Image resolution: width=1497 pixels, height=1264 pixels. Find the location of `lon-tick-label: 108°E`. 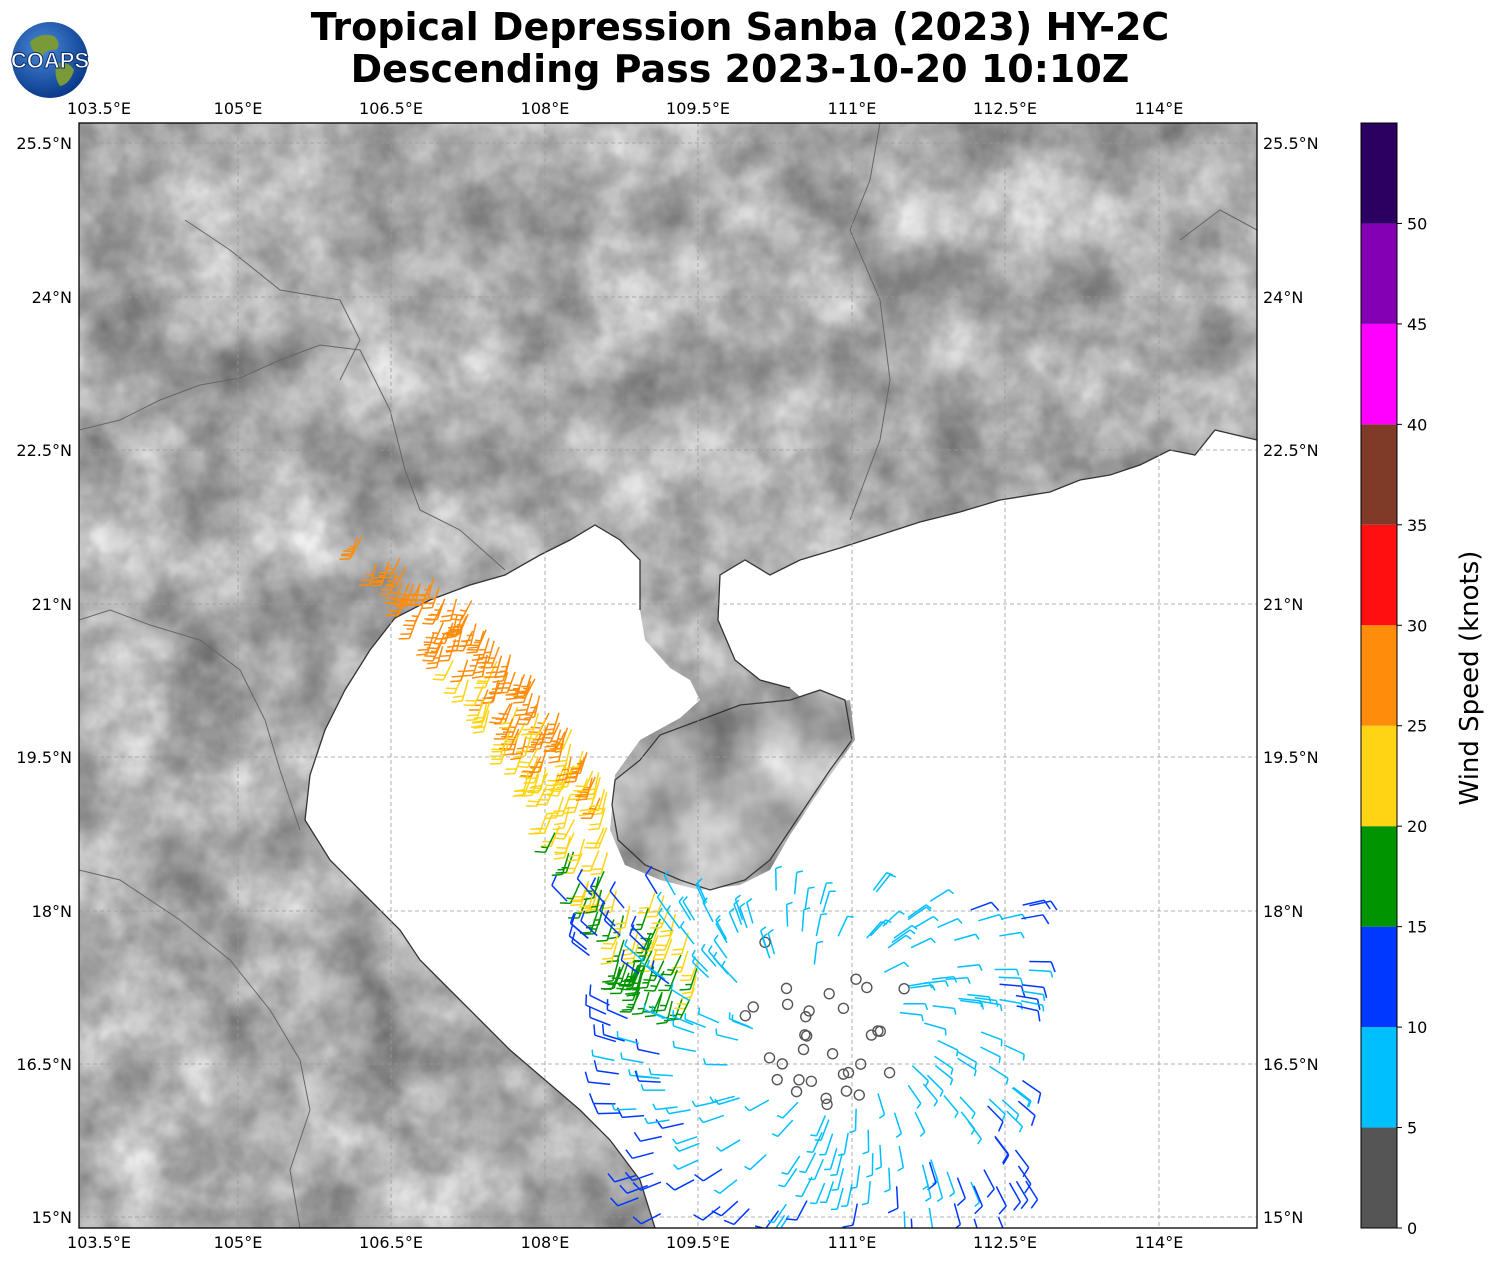

lon-tick-label: 108°E is located at coordinates (545, 1242).